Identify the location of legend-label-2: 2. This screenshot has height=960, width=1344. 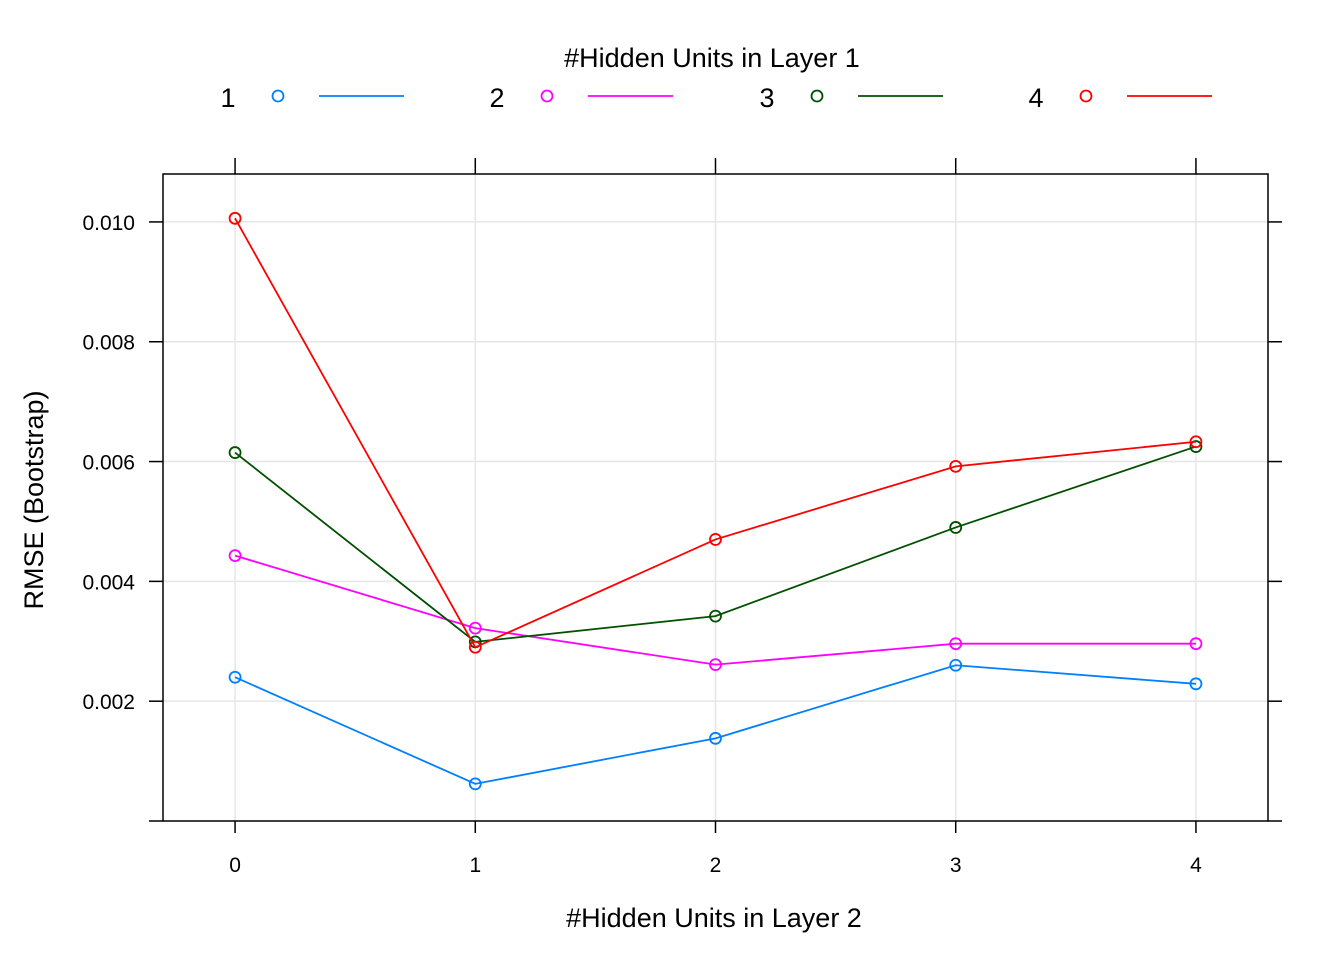
(496, 98).